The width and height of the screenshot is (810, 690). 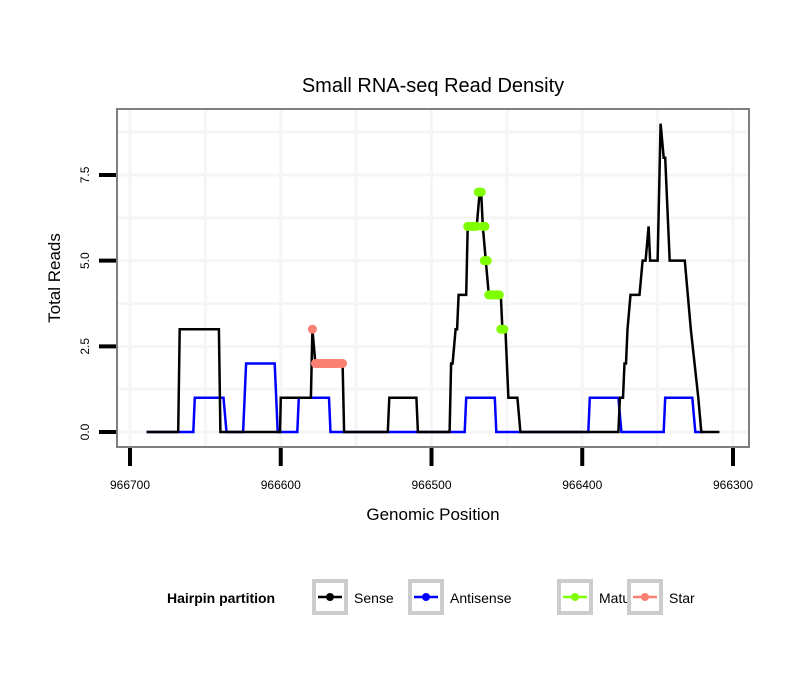 I want to click on y-axis-title: Total Reads, so click(x=54, y=278).